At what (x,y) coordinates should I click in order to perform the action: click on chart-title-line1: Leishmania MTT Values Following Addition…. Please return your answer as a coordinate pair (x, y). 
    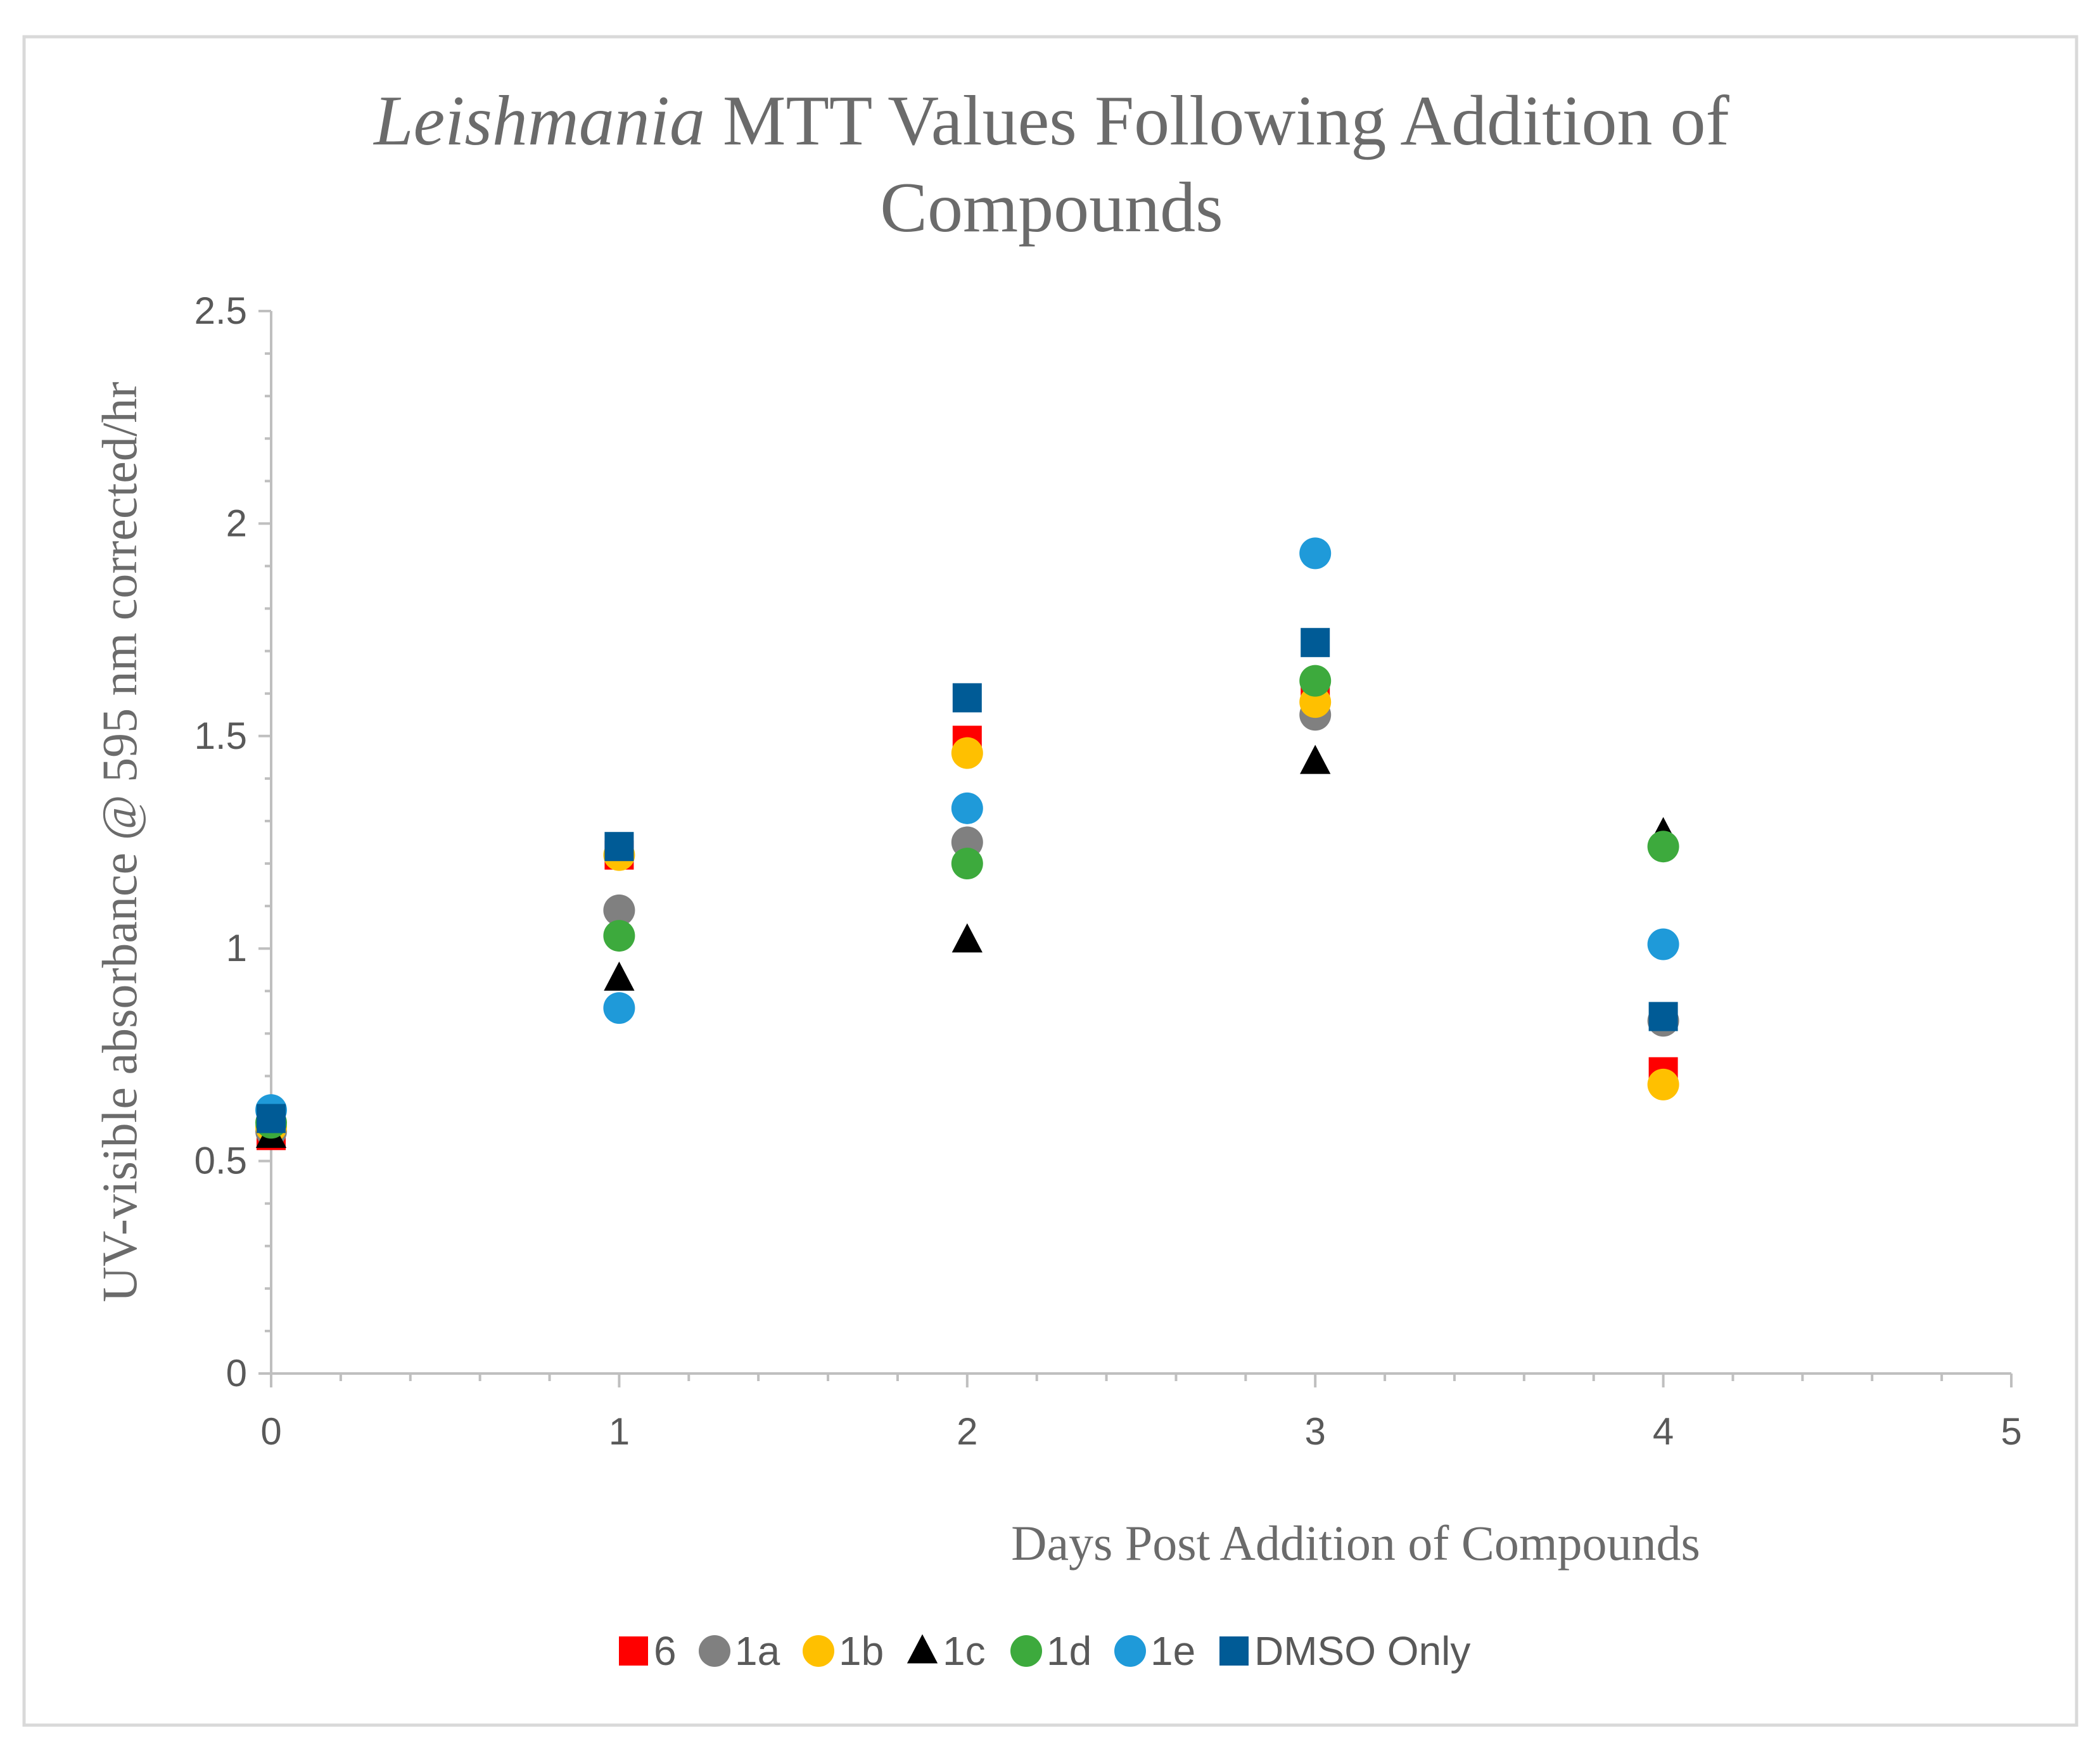
    Looking at the image, I should click on (1050, 121).